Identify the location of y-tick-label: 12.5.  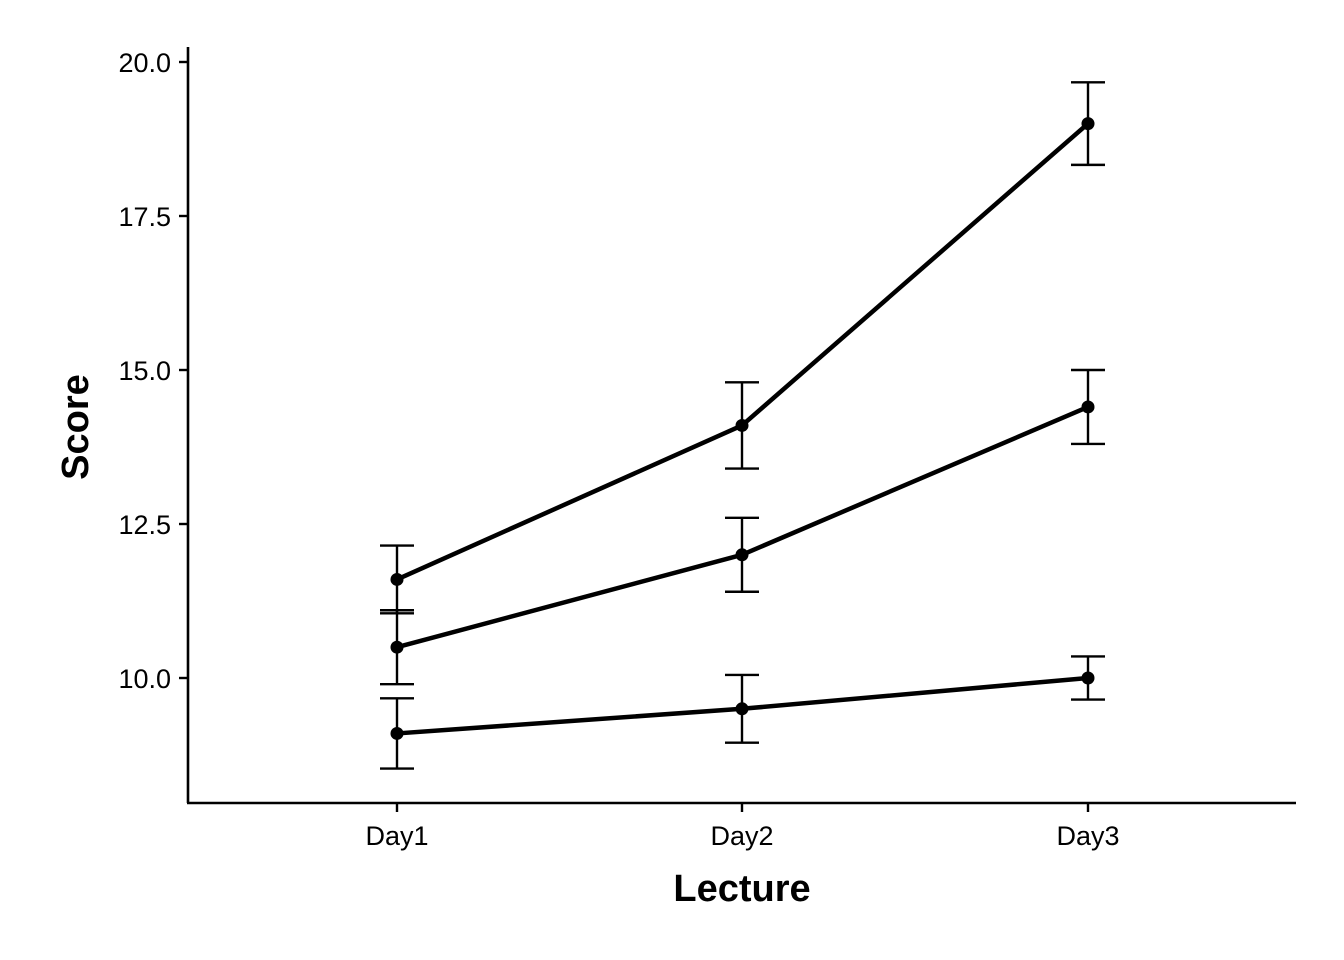
(144, 525).